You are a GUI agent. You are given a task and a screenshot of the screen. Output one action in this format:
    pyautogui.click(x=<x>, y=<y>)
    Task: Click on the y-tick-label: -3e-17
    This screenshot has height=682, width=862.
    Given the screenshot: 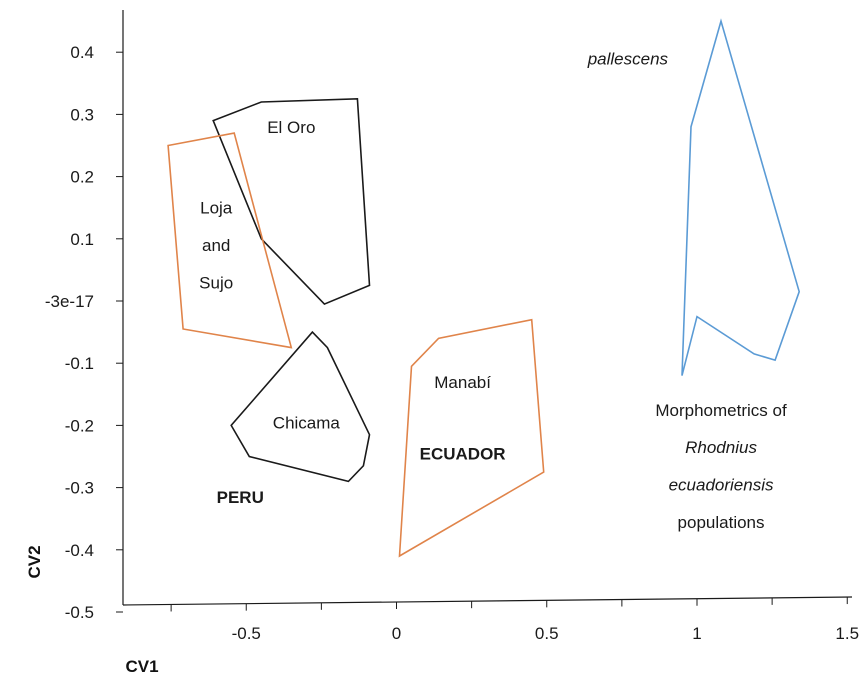 What is the action you would take?
    pyautogui.click(x=69, y=301)
    